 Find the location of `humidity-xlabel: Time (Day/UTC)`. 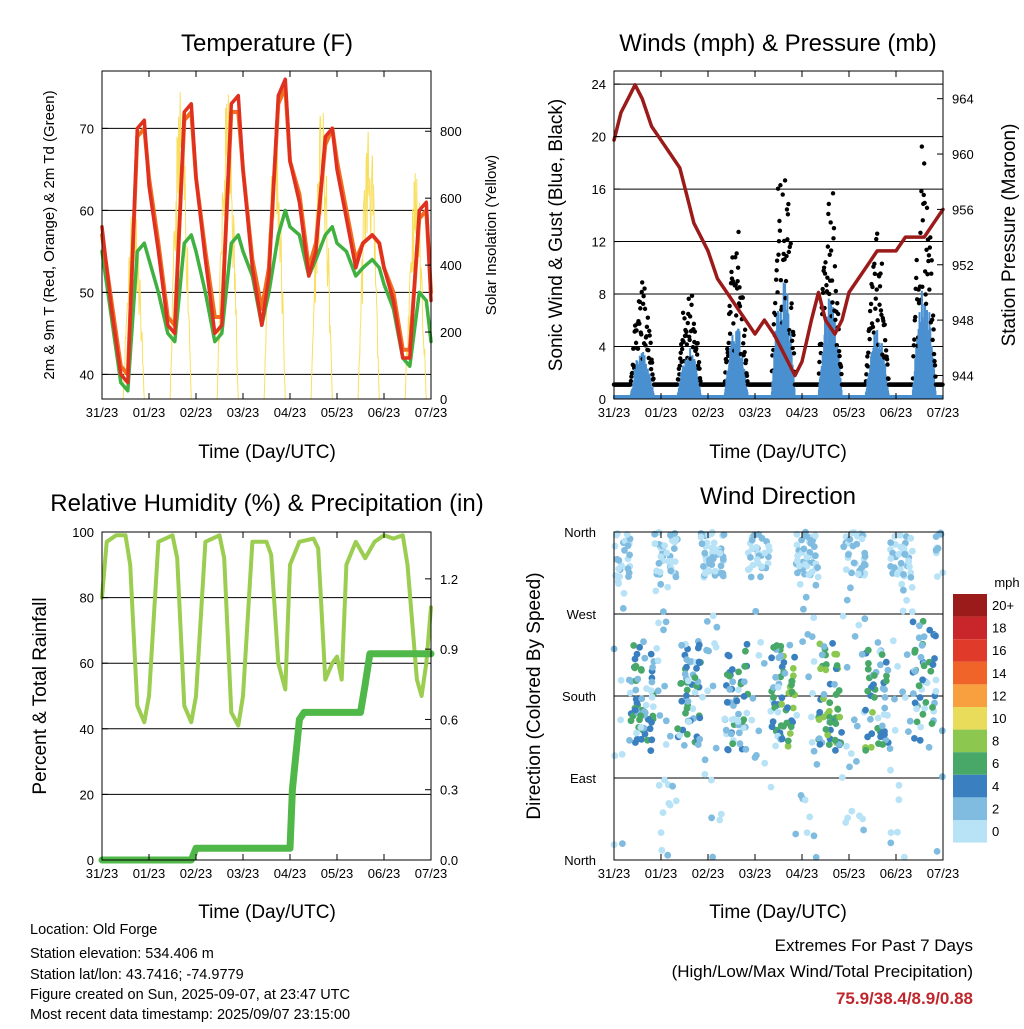

humidity-xlabel: Time (Day/UTC) is located at coordinates (267, 912).